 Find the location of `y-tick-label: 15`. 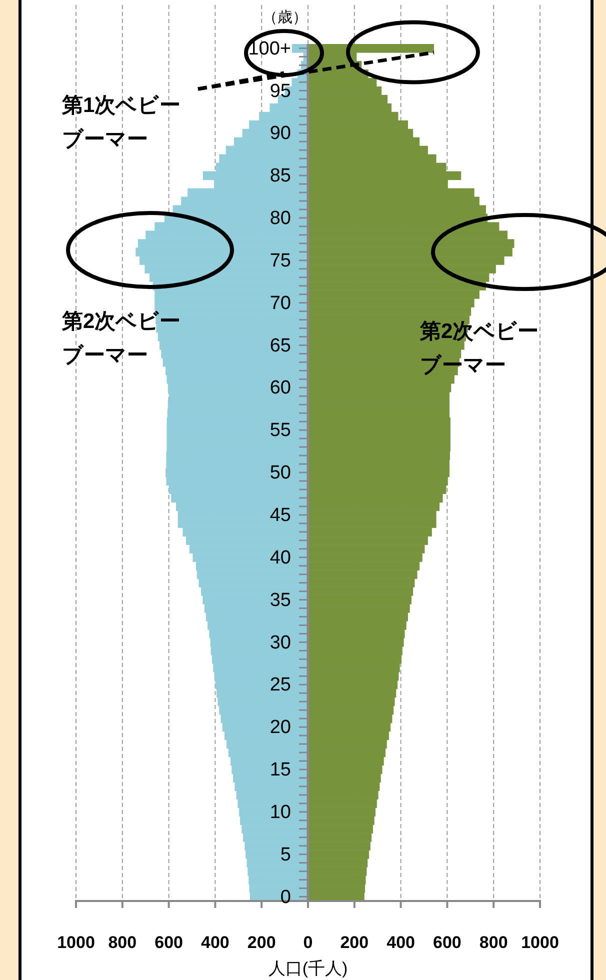

y-tick-label: 15 is located at coordinates (280, 770).